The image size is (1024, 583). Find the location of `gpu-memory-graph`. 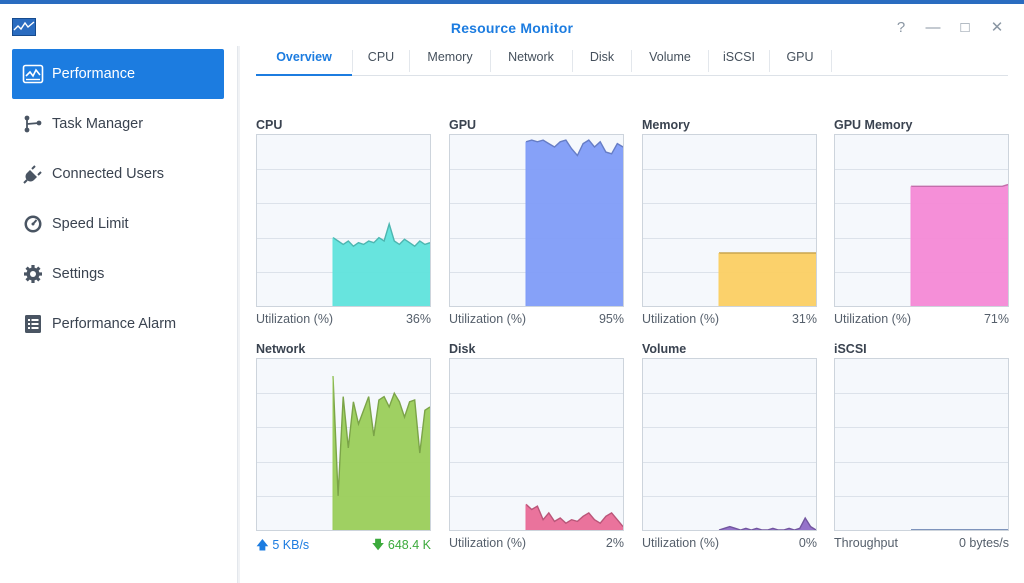

gpu-memory-graph is located at coordinates (921, 220).